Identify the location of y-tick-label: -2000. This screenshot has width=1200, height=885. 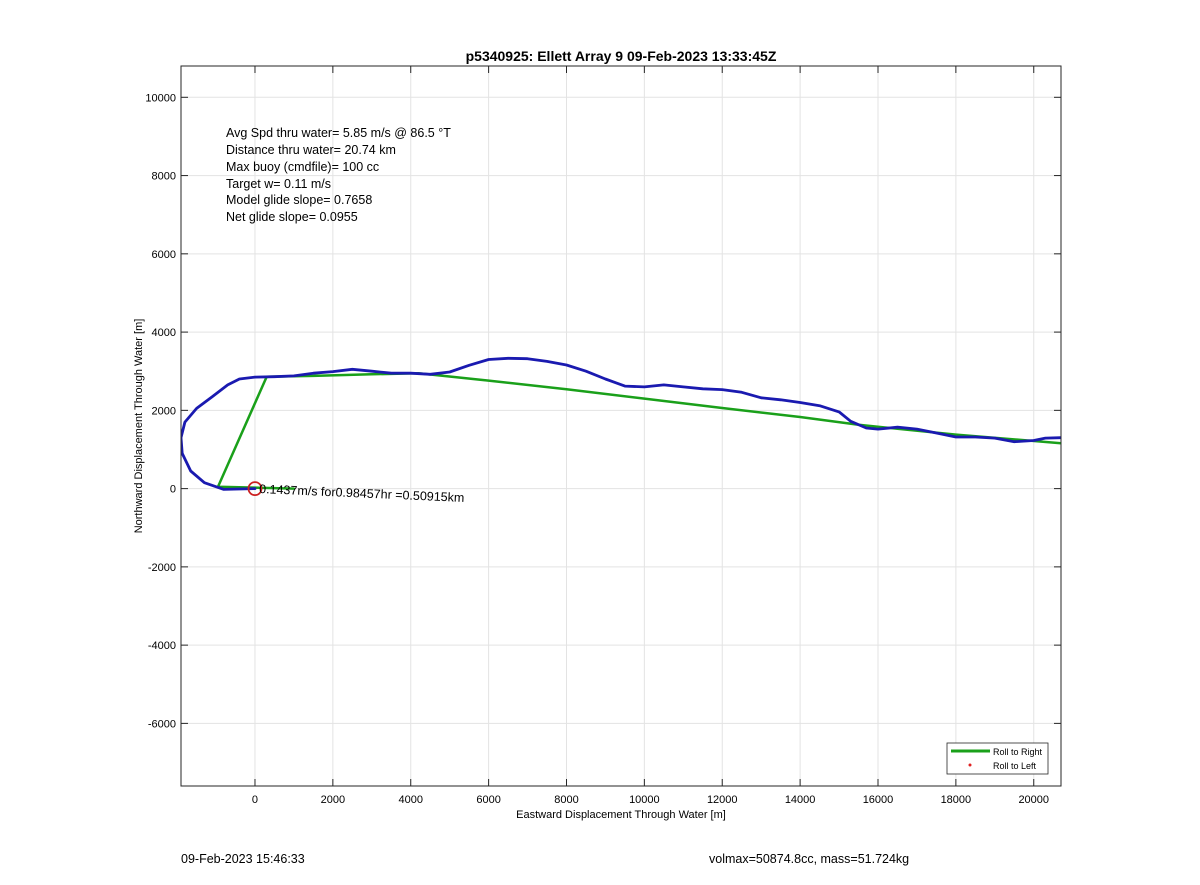
(162, 568).